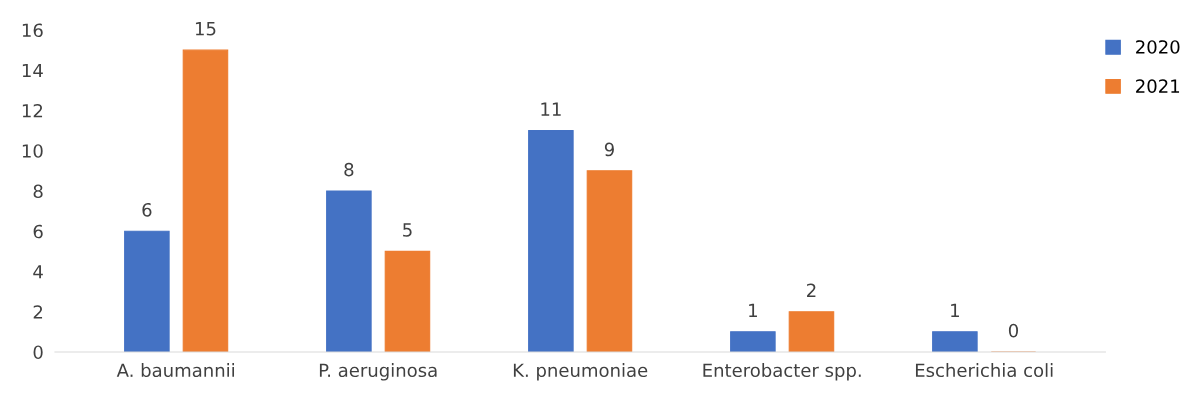  What do you see at coordinates (378, 372) in the screenshot?
I see `x-tick-label: P. aeruginosa` at bounding box center [378, 372].